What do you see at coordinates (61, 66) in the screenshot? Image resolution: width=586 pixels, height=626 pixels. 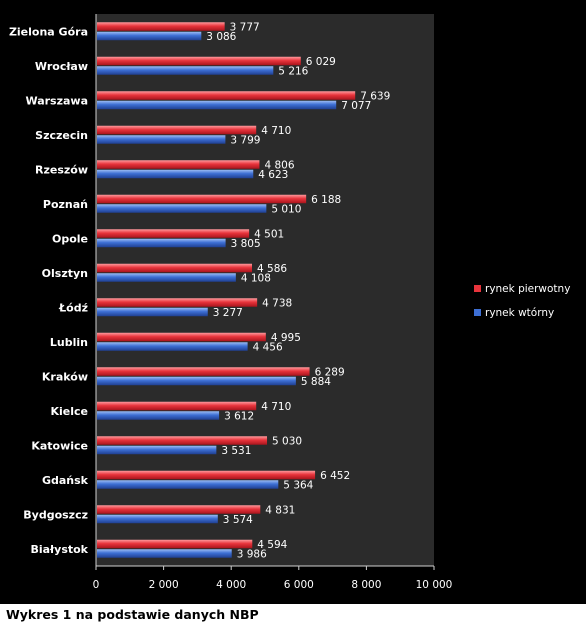 I see `category-label: Wrocław` at bounding box center [61, 66].